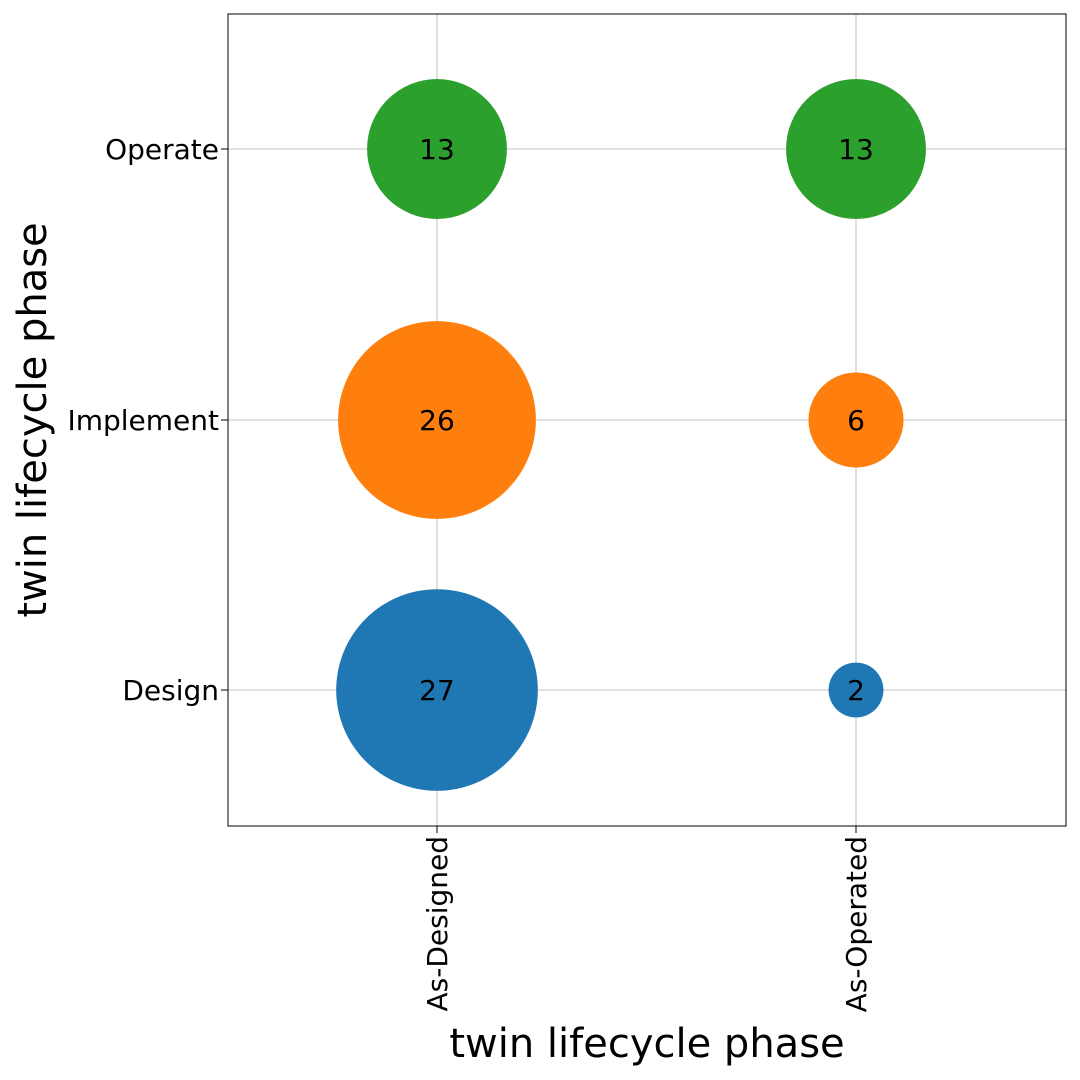 This screenshot has height=1080, width=1080. What do you see at coordinates (856, 924) in the screenshot?
I see `x-tick-label: As-Operated` at bounding box center [856, 924].